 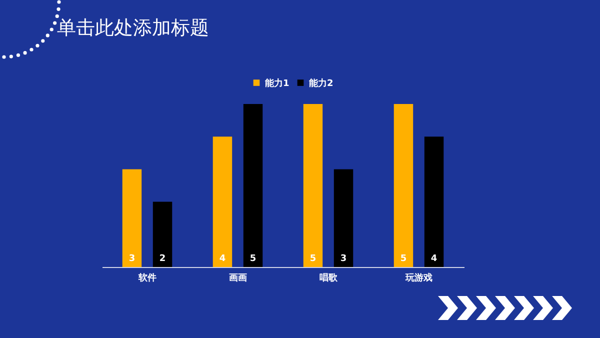 I want to click on x-tick-label: 软件, so click(x=146, y=278).